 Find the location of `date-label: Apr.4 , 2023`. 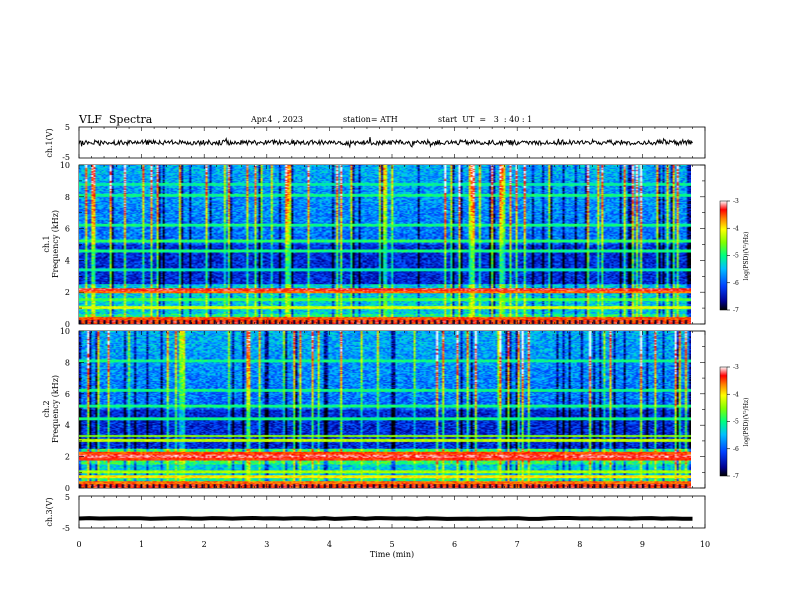

date-label: Apr.4 , 2023 is located at coordinates (277, 119).